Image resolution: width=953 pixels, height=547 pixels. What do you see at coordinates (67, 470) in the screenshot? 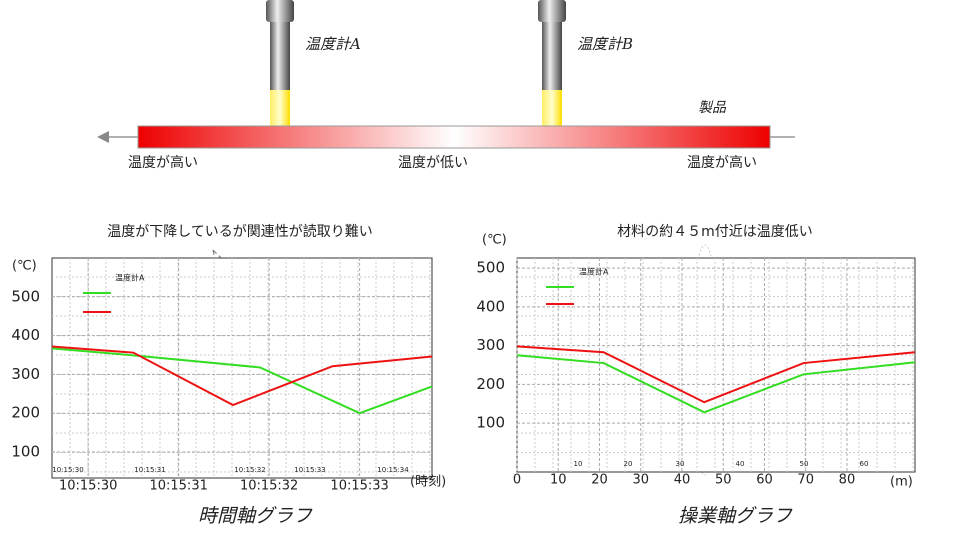
I see `inner-label: 10:15:30` at bounding box center [67, 470].